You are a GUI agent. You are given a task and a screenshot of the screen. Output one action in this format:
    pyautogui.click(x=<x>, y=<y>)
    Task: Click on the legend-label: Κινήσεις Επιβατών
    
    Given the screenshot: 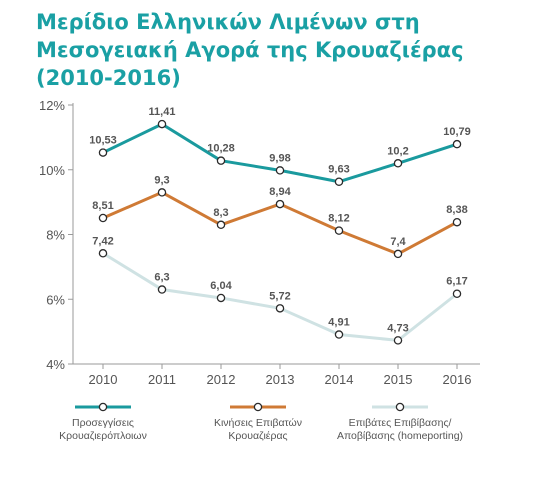 What is the action you would take?
    pyautogui.click(x=258, y=423)
    